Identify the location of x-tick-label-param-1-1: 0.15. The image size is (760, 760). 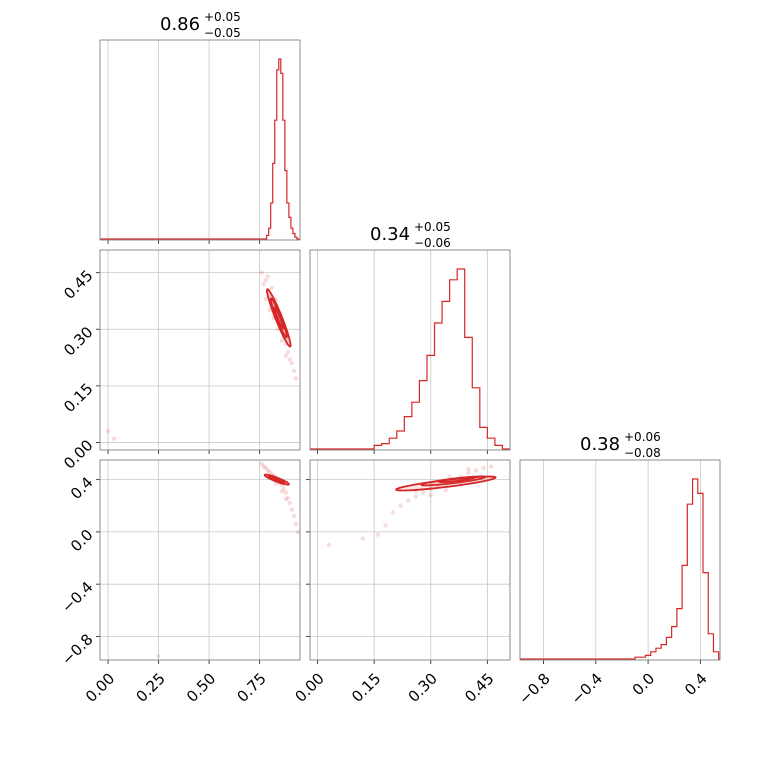
(366, 688).